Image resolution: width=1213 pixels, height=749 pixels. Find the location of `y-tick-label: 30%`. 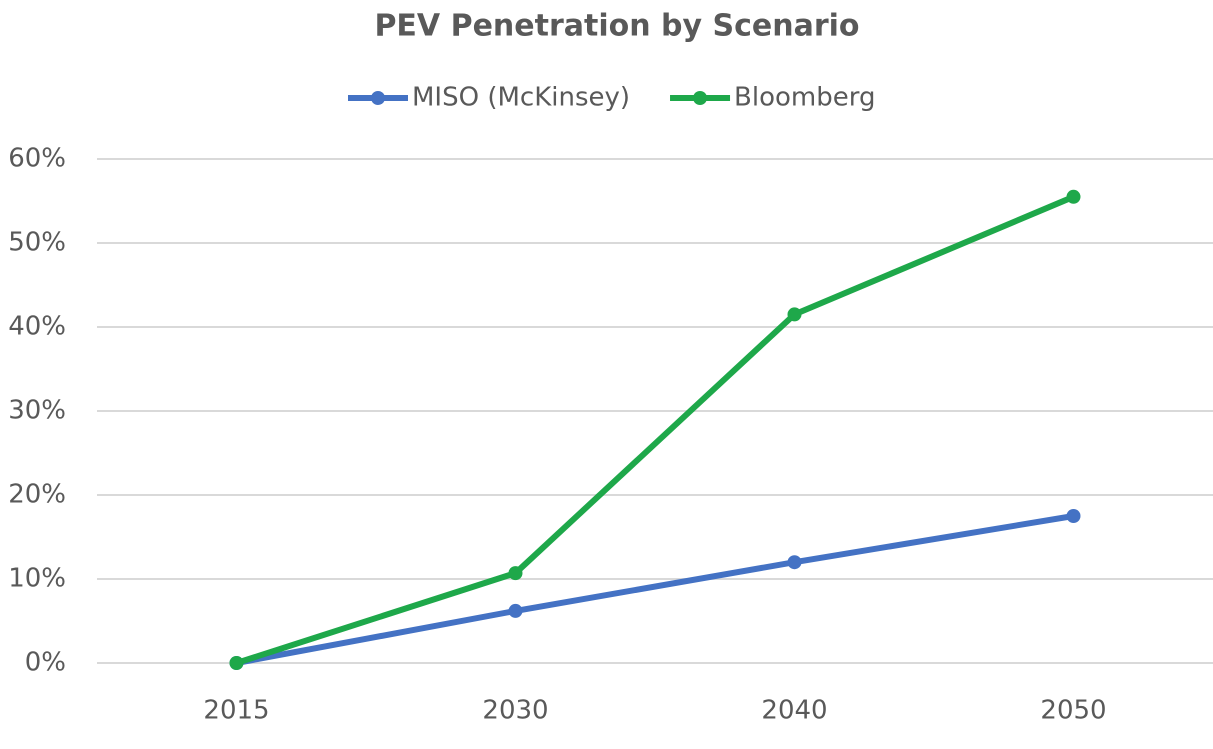

y-tick-label: 30% is located at coordinates (37, 411).